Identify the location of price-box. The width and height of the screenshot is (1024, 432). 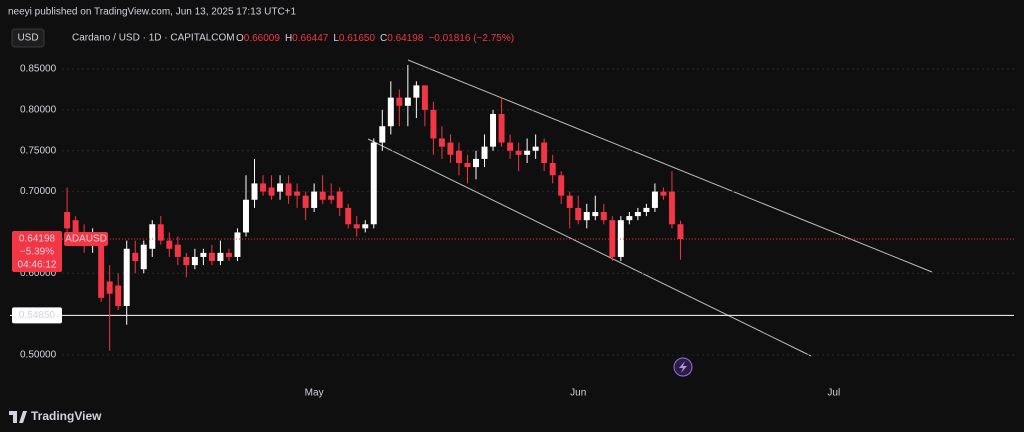
(37, 251).